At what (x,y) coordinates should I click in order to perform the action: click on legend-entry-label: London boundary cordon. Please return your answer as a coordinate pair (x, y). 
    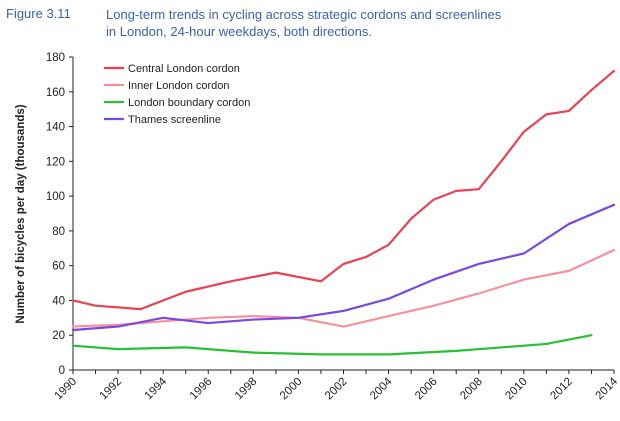
    Looking at the image, I should click on (189, 103).